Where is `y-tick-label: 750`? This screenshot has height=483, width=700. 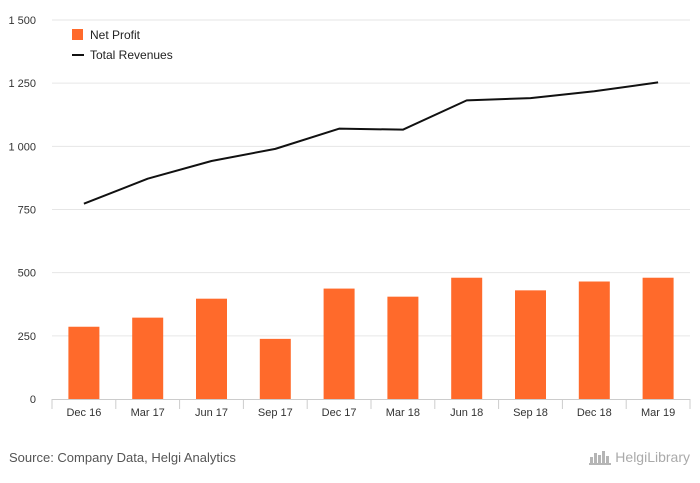 y-tick-label: 750 is located at coordinates (27, 211).